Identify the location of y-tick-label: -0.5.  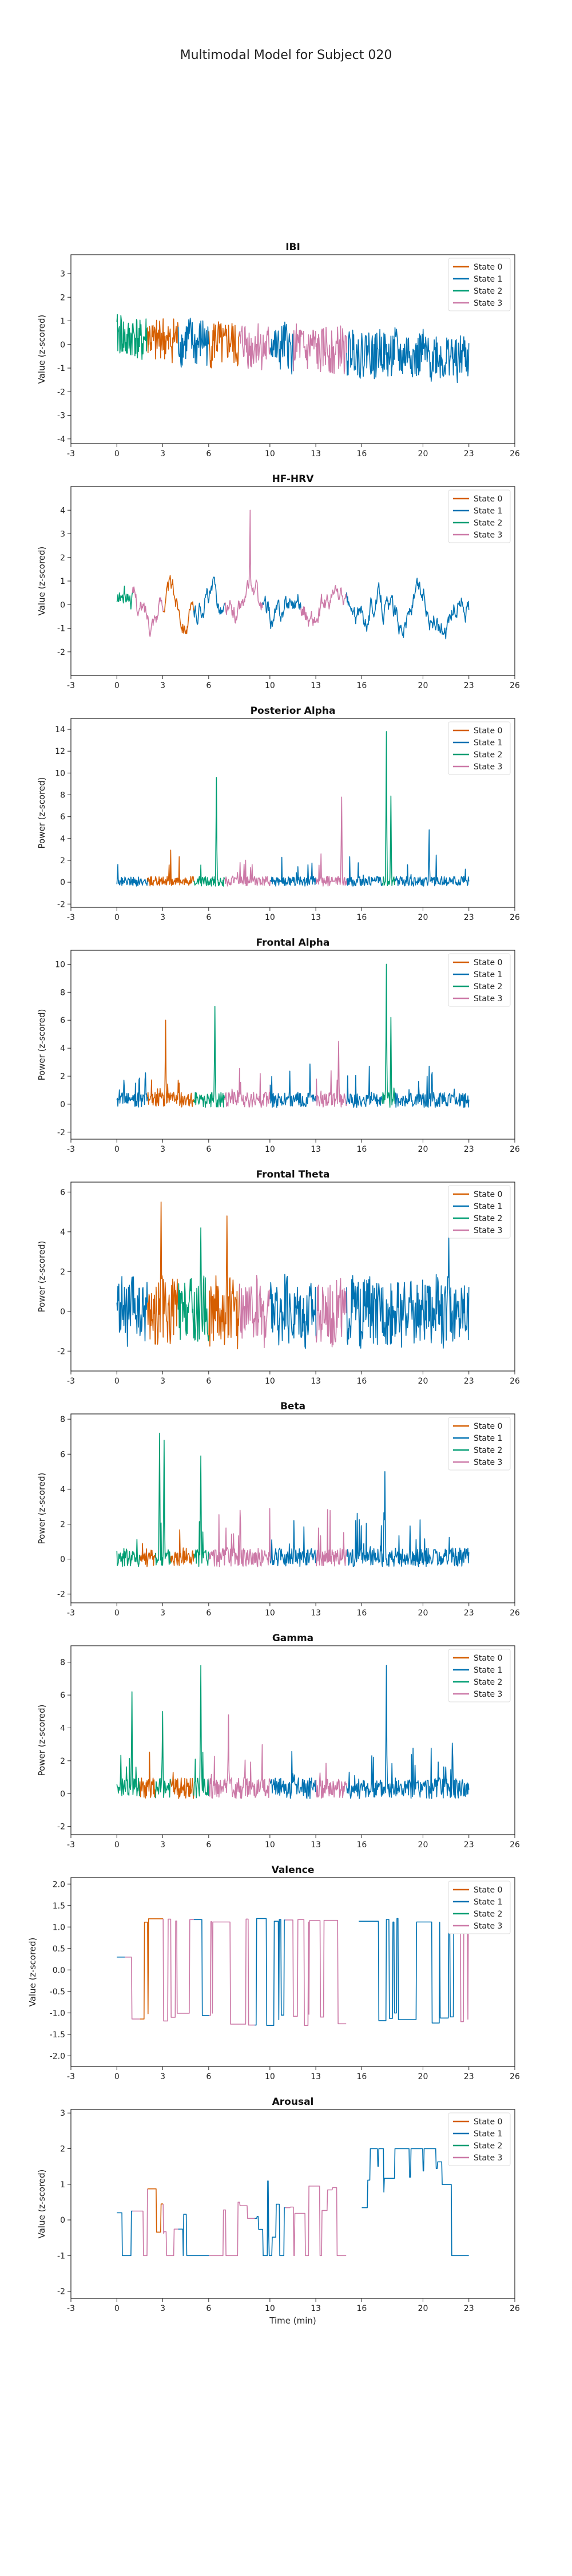
(57, 1992).